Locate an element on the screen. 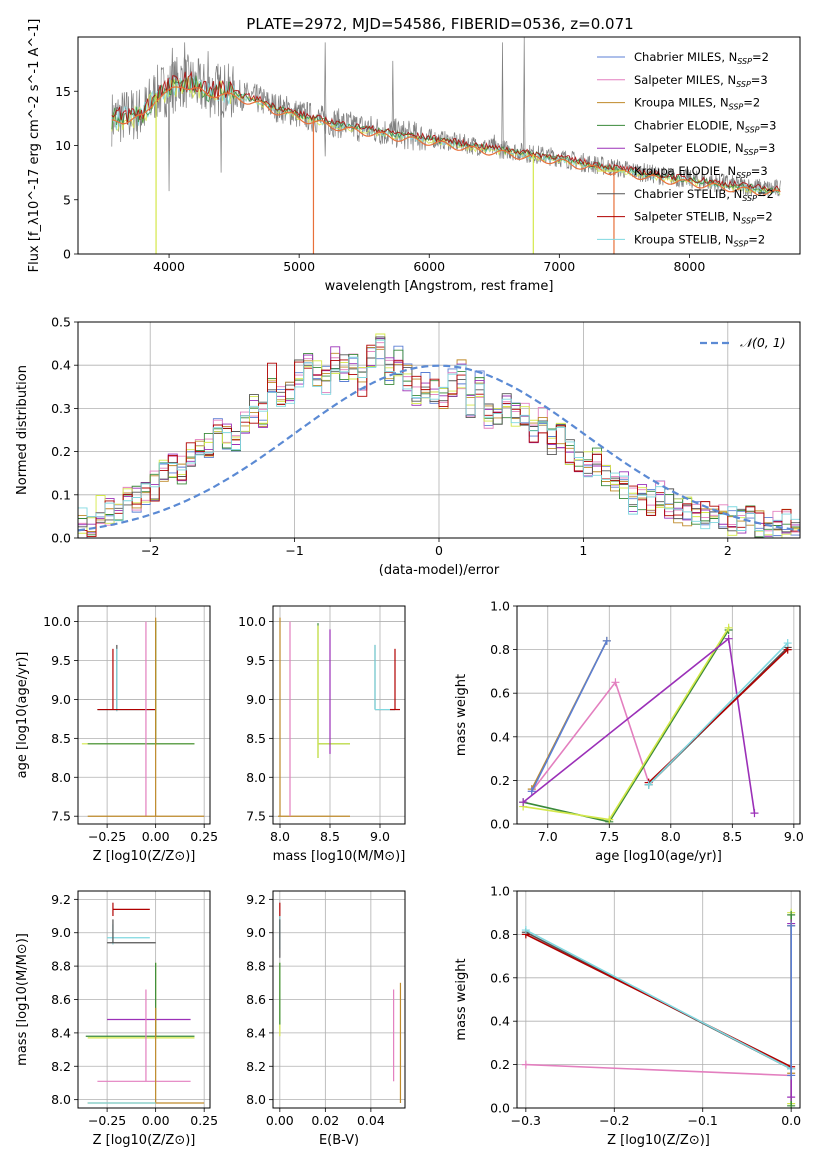 This screenshot has width=819, height=1170. tick-label-x: 0.02 is located at coordinates (325, 1120).